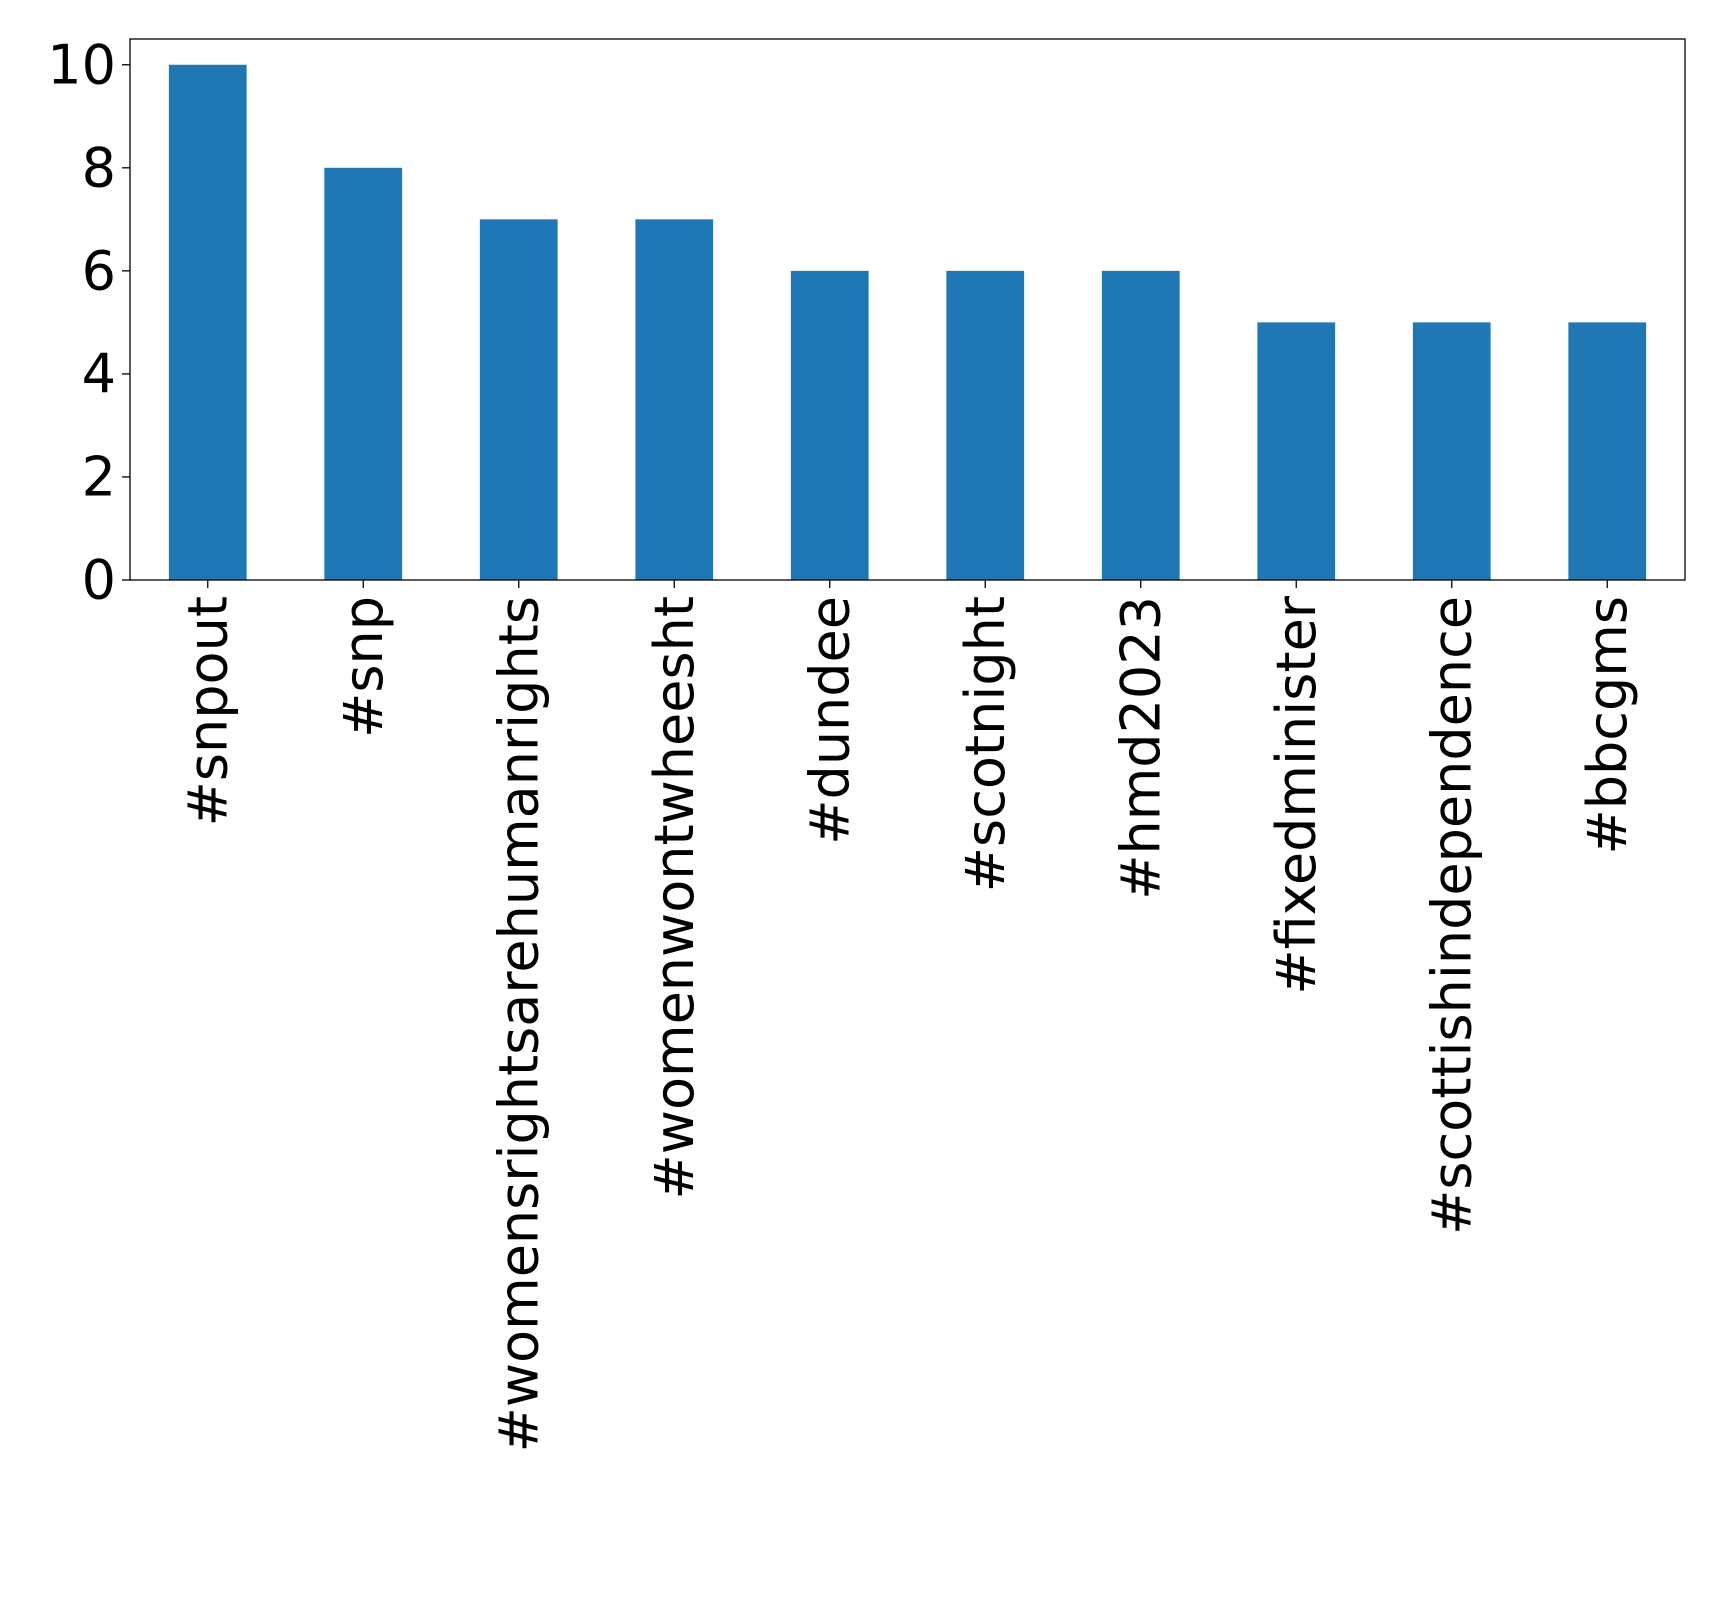 This screenshot has height=1618, width=1719. Describe the element at coordinates (99, 270) in the screenshot. I see `y-tick-label-3: 6` at that location.